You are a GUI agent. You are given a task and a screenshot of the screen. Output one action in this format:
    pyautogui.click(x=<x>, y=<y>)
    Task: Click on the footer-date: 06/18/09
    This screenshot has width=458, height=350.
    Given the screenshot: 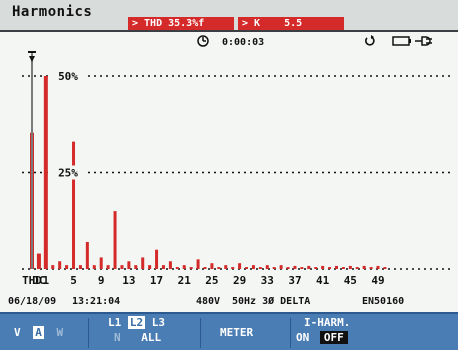 What is the action you would take?
    pyautogui.click(x=32, y=301)
    